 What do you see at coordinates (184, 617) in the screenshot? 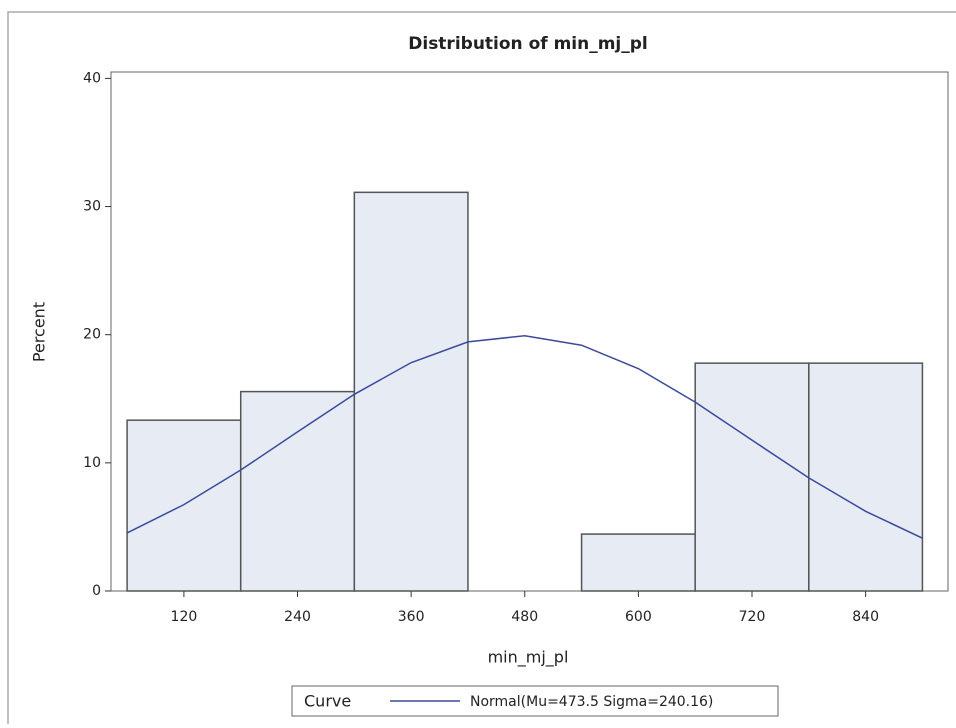
I see `x-tick-label: 120` at bounding box center [184, 617].